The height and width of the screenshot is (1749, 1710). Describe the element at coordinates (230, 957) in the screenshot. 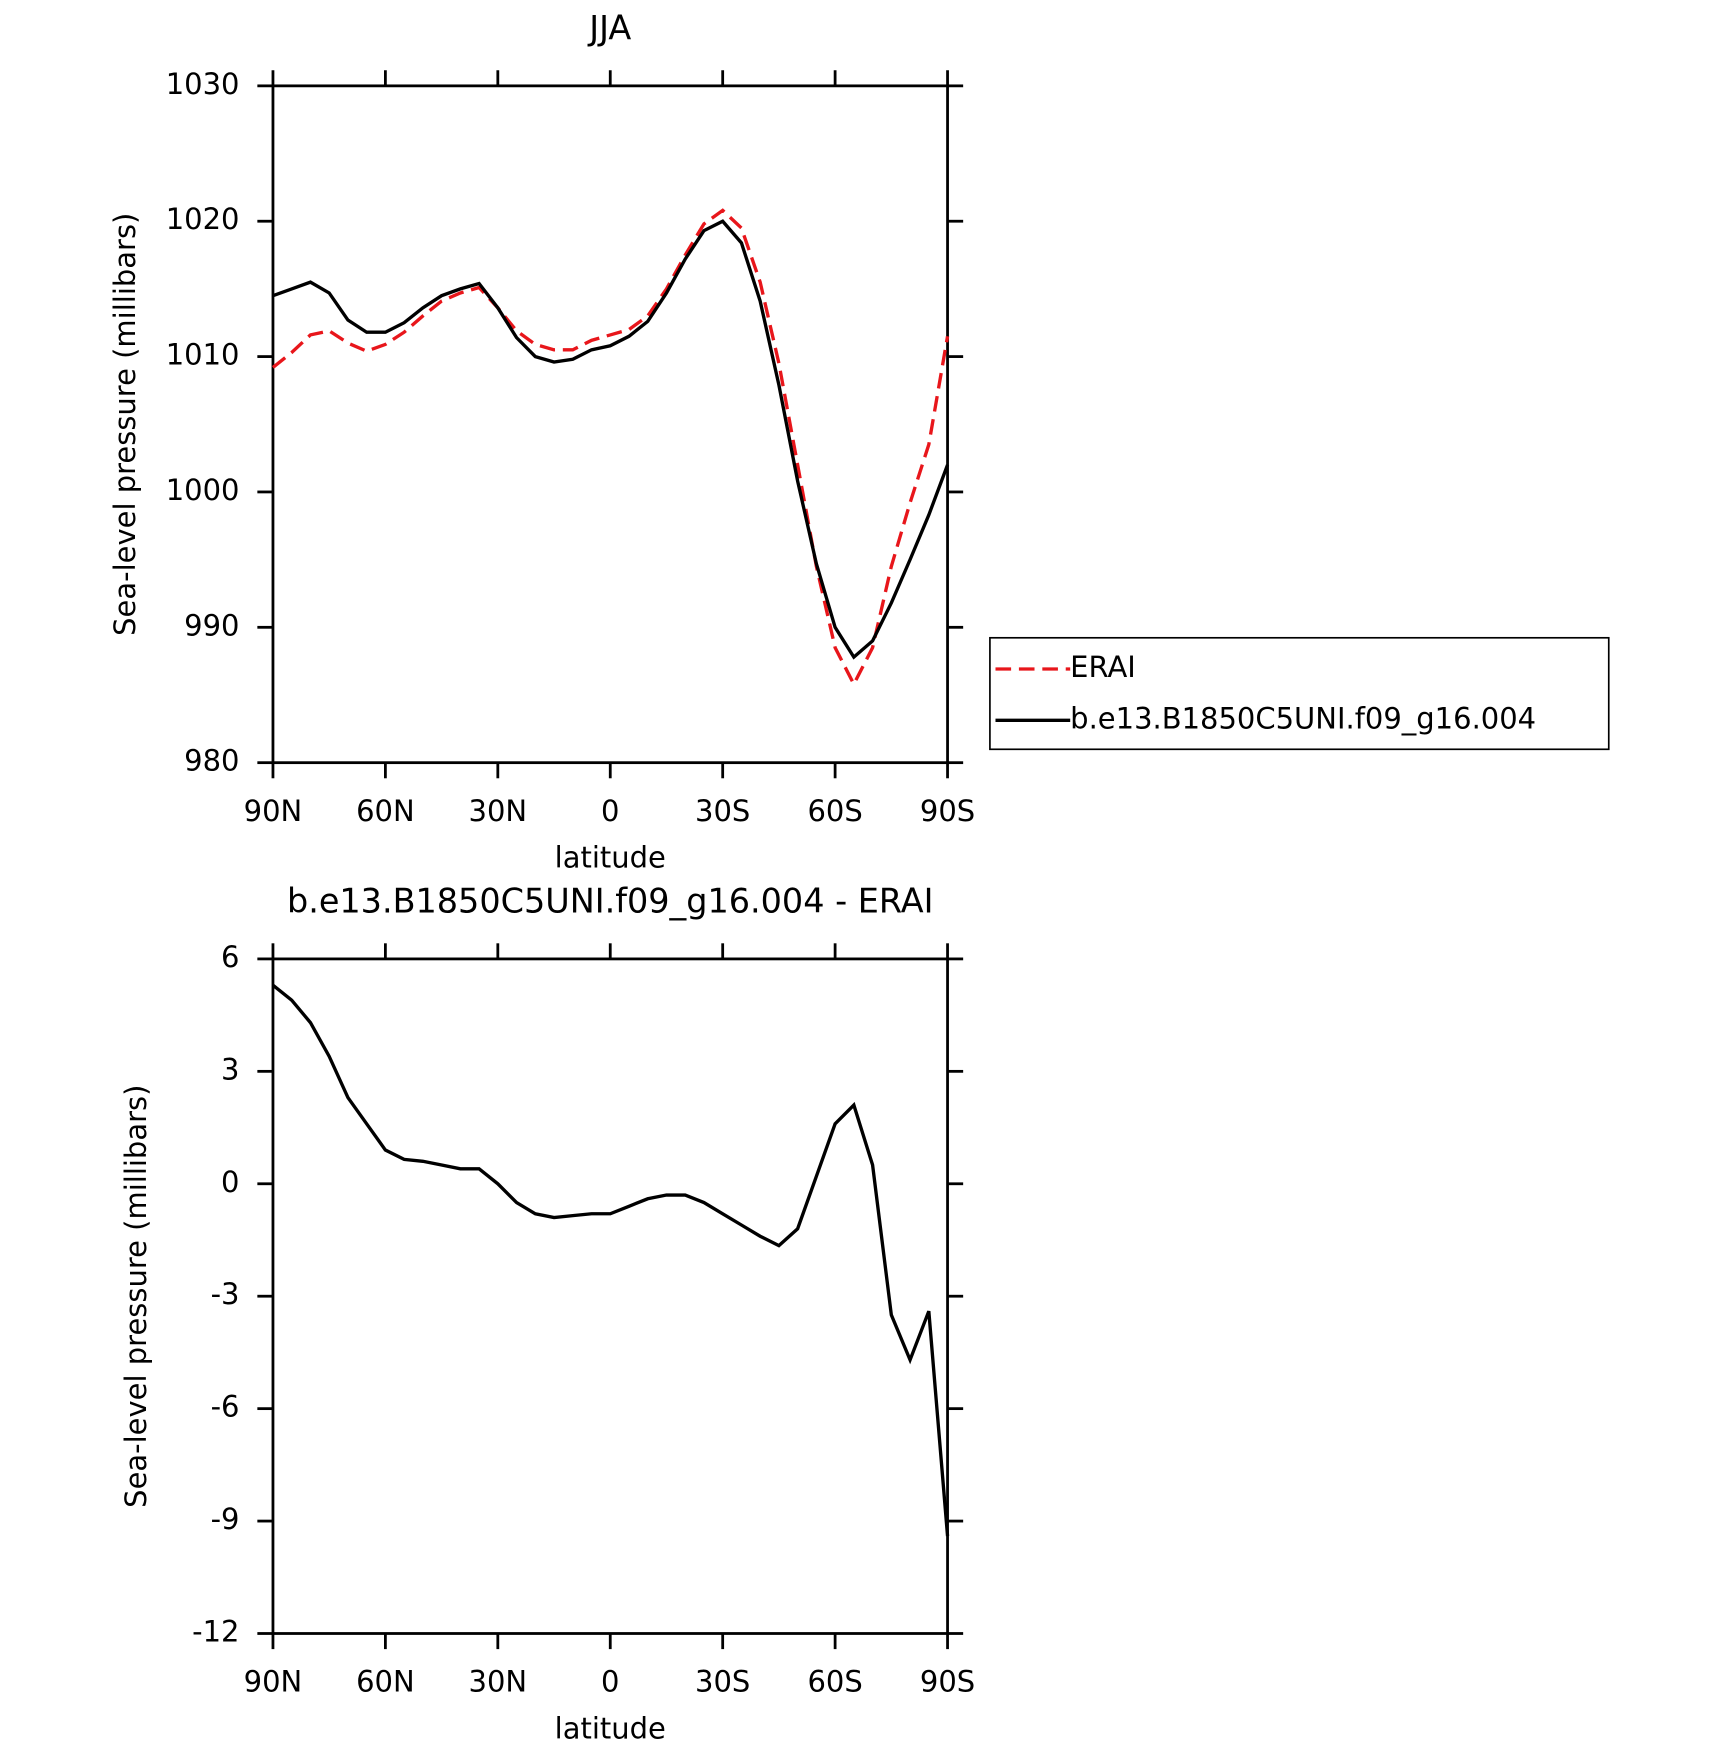

I see `y-tick-label: 6` at that location.